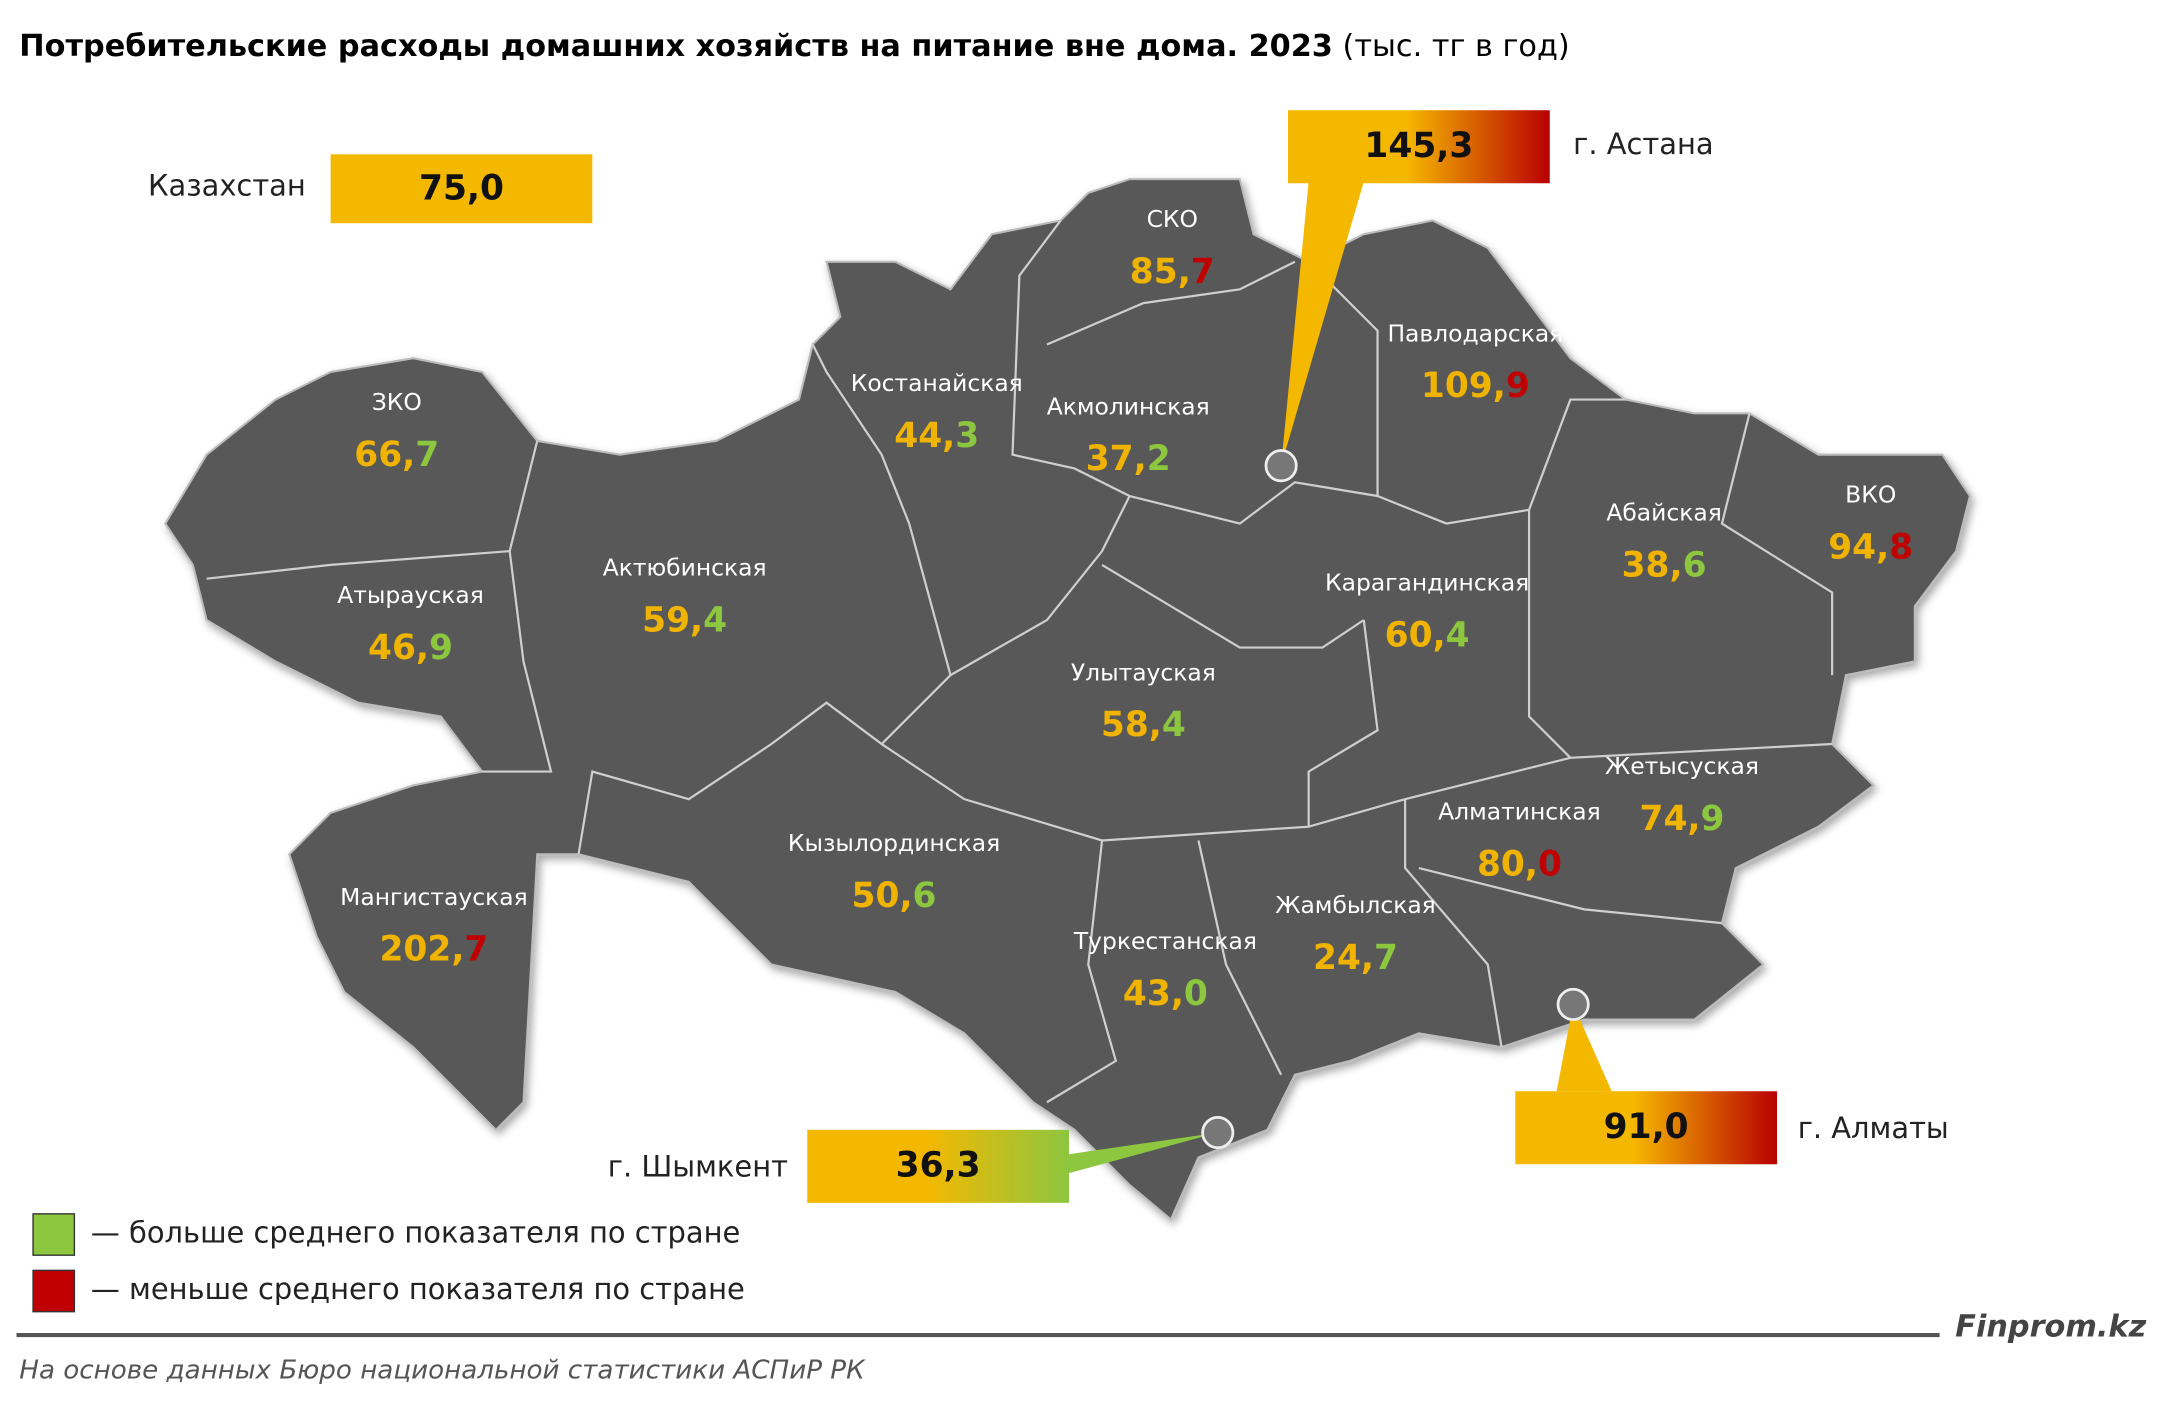 Image resolution: width=2160 pixels, height=1404 pixels. I want to click on city-value: 91,0, so click(1646, 1127).